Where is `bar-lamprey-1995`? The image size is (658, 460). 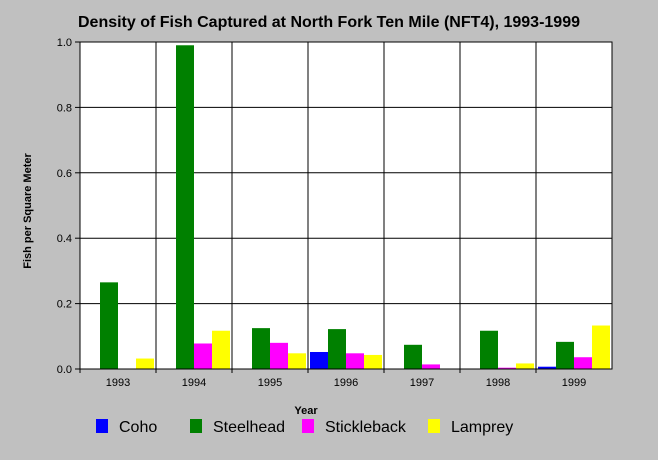
bar-lamprey-1995 is located at coordinates (297, 361).